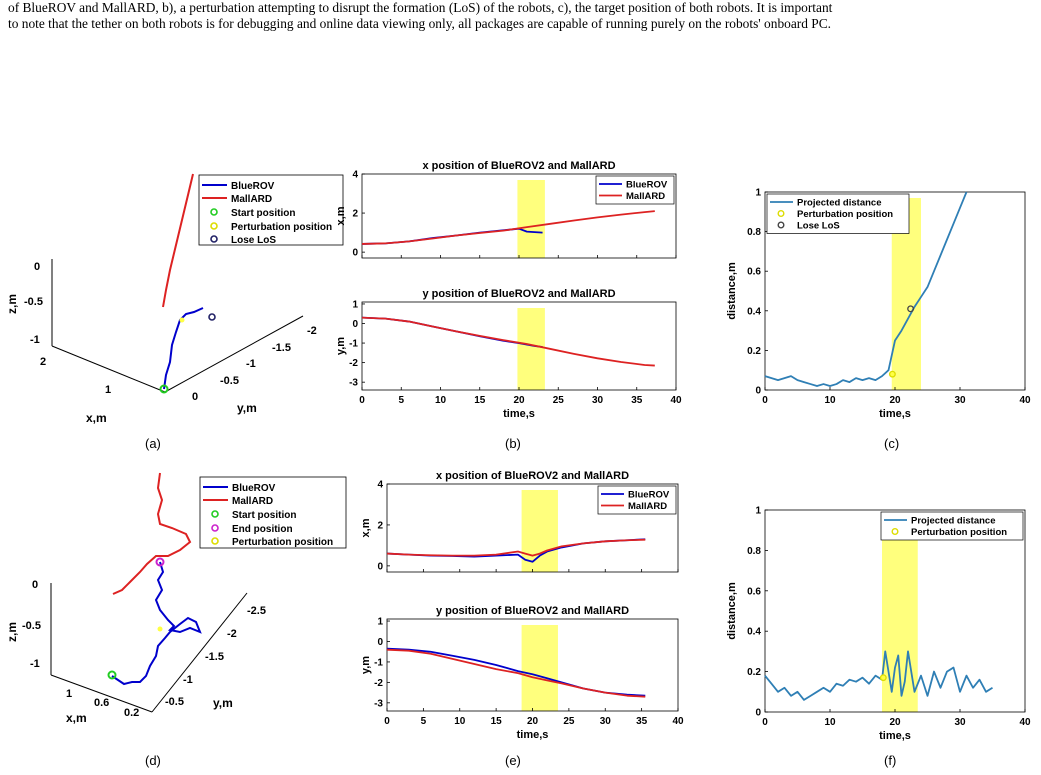  Describe the element at coordinates (160, 562) in the screenshot. I see `end-position-marker` at that location.